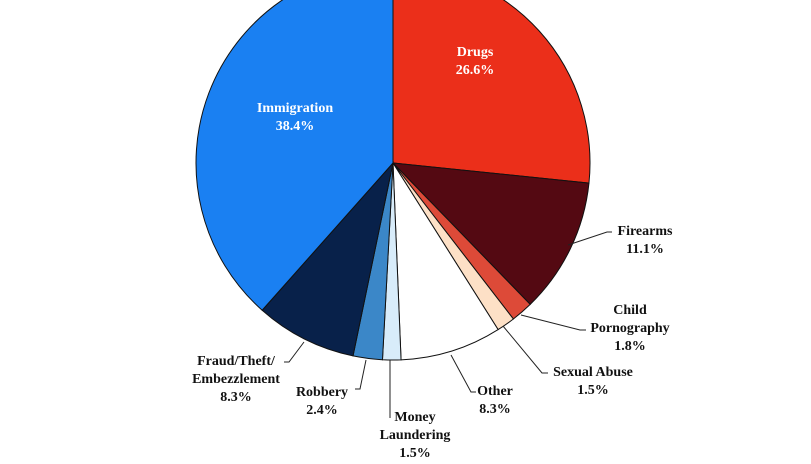 Image resolution: width=811 pixels, height=464 pixels. Describe the element at coordinates (525, 349) in the screenshot. I see `leader-sexual-abuse` at that location.